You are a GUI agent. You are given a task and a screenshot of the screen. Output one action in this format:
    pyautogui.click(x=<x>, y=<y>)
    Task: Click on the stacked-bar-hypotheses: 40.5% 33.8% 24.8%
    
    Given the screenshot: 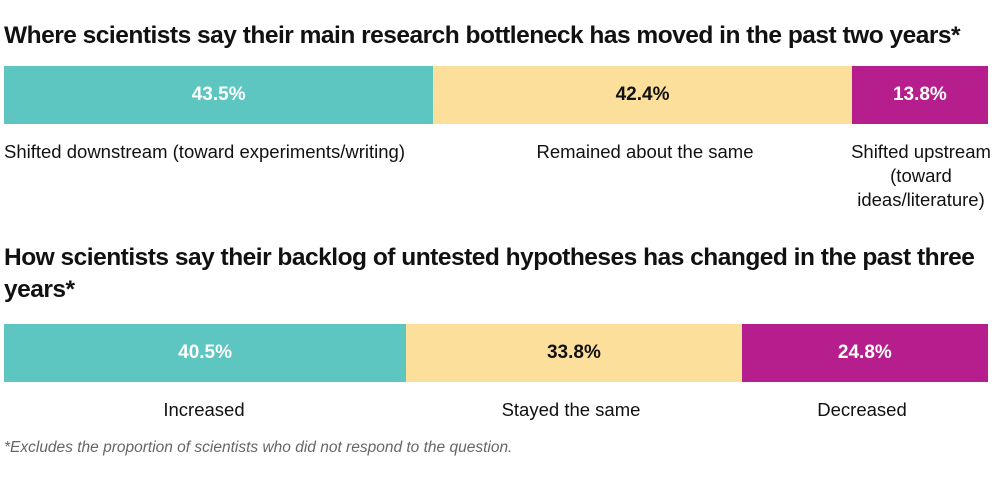 What is the action you would take?
    pyautogui.click(x=496, y=353)
    